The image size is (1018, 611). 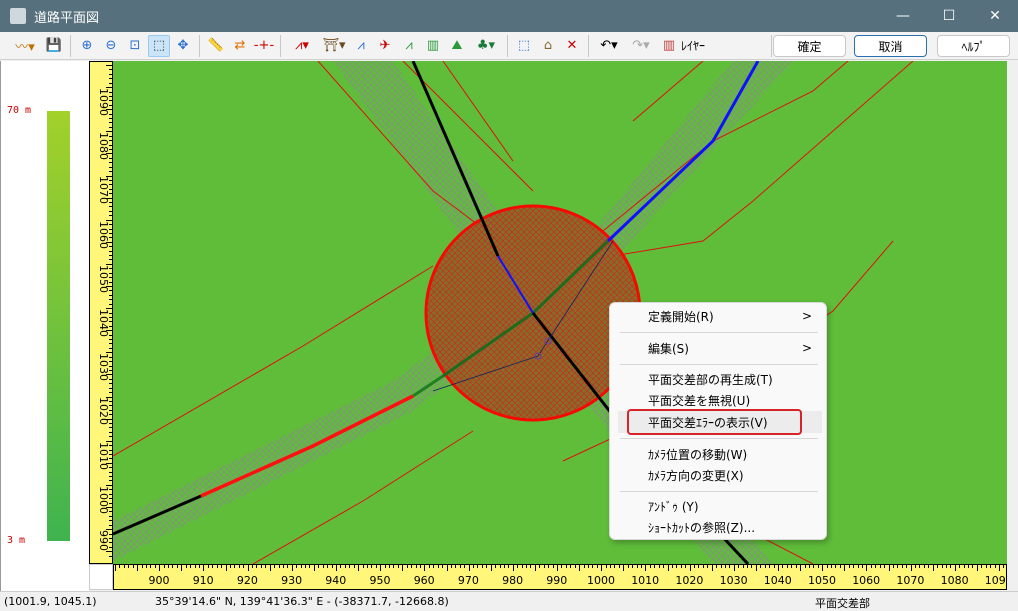 I want to click on measure-icon: 📏, so click(x=216, y=45).